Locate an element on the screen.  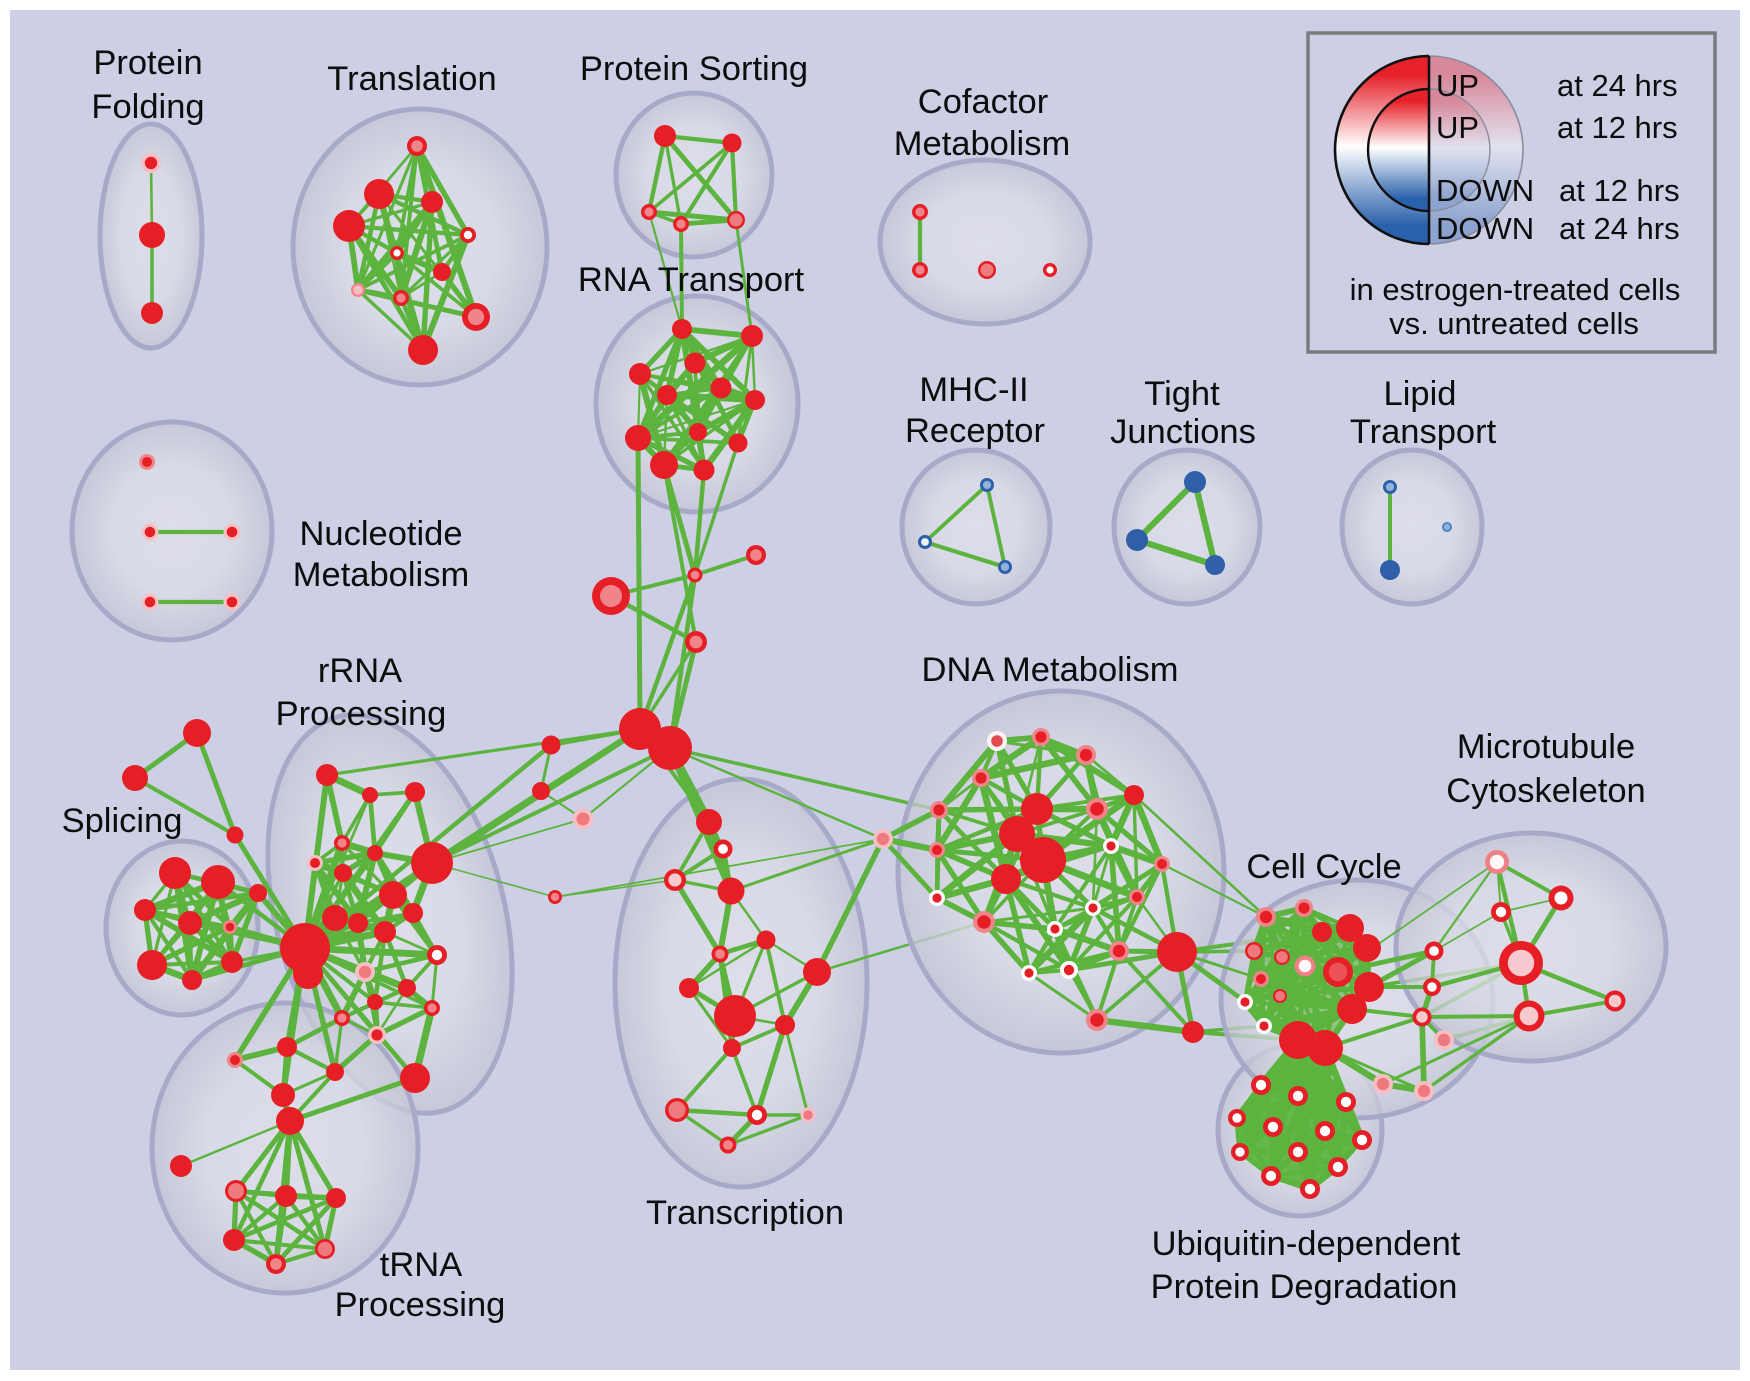
svg-text: in estrogen-treated cells is located at coordinates (1515, 289).